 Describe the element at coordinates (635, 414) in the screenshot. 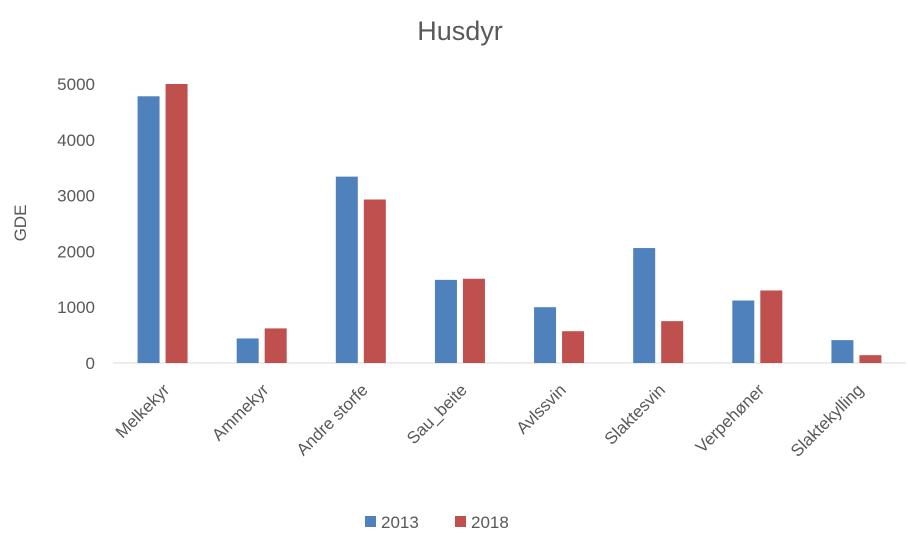

I see `x-tick-label: Slaktesvin` at that location.